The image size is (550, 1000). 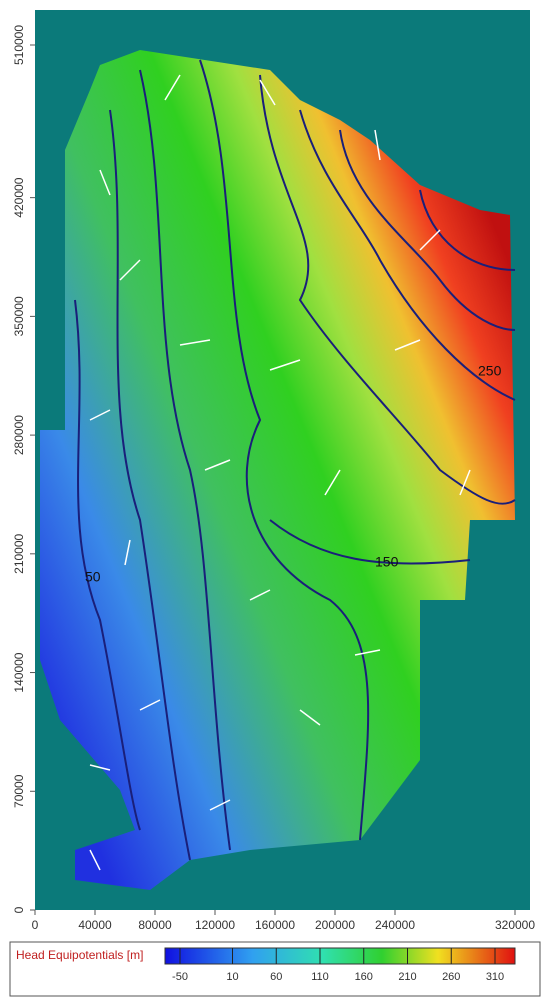 What do you see at coordinates (364, 977) in the screenshot?
I see `legend-label: 160` at bounding box center [364, 977].